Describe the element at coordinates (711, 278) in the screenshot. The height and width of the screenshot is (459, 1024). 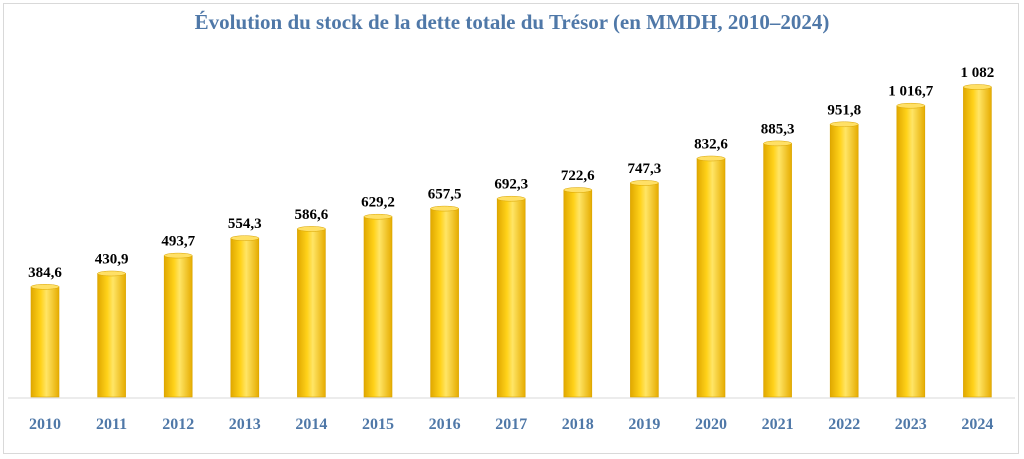
I see `bar-2020` at that location.